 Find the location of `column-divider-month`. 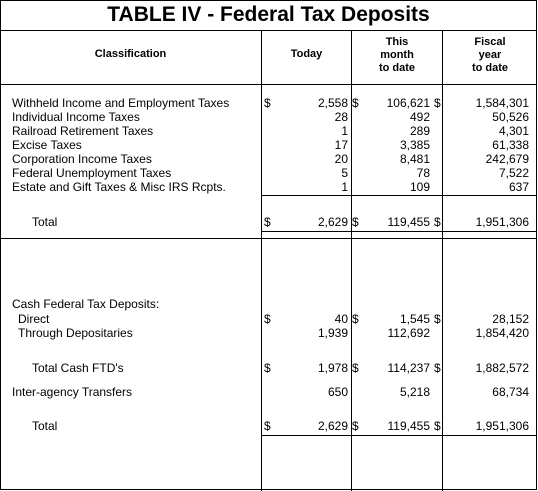

column-divider-month is located at coordinates (351, 260).